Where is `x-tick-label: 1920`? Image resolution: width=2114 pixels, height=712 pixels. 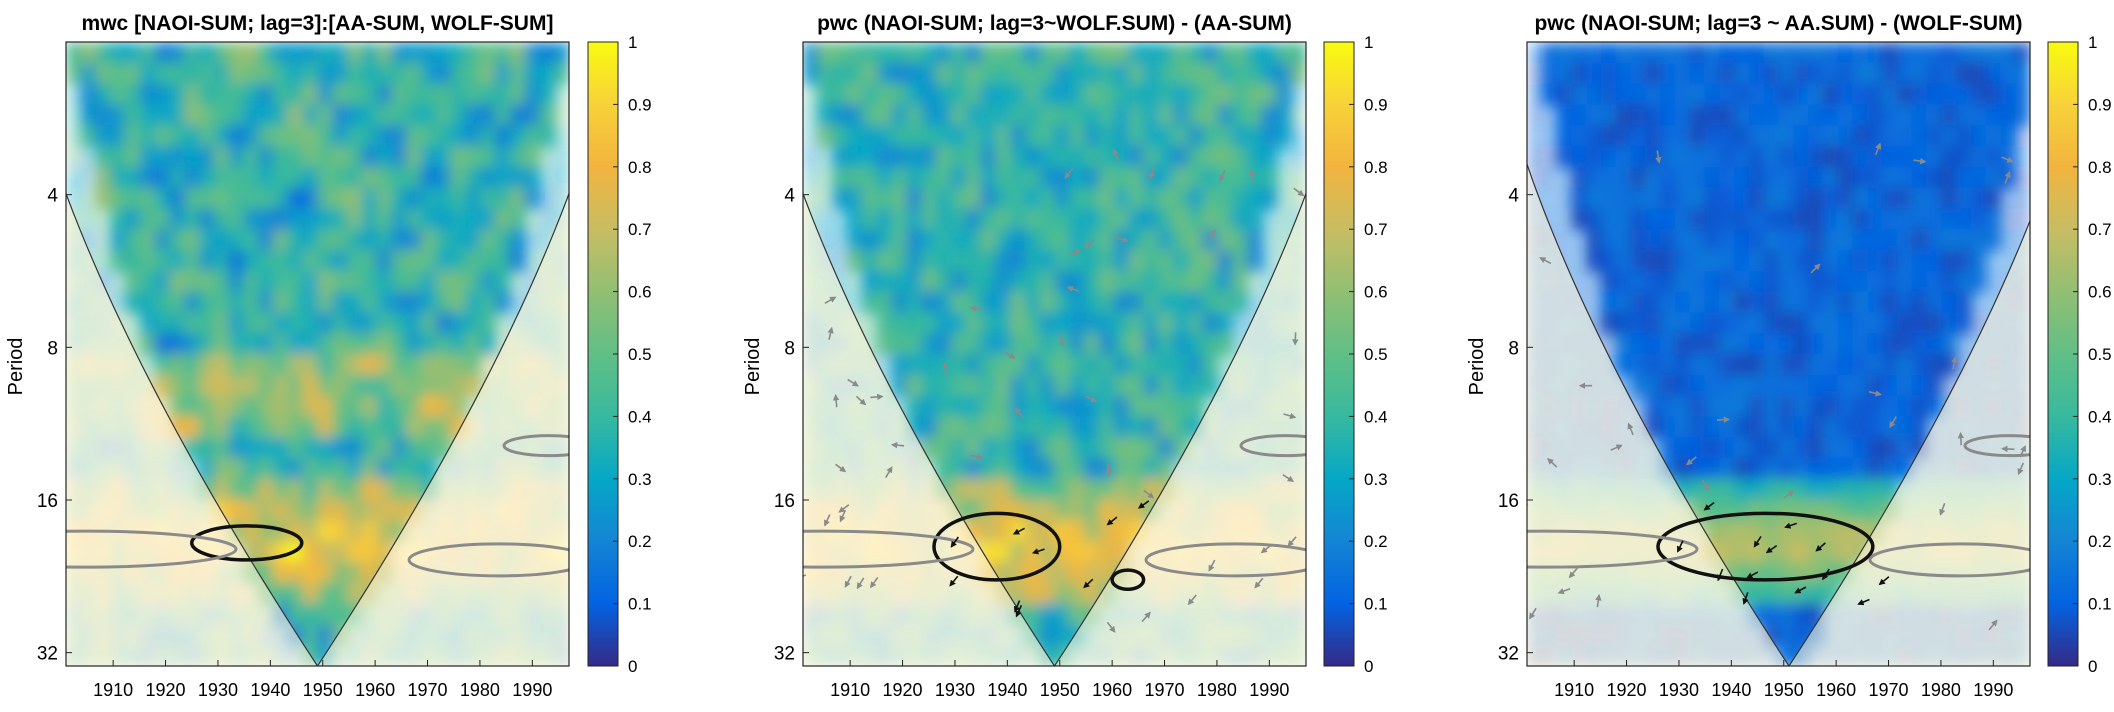 x-tick-label: 1920 is located at coordinates (166, 690).